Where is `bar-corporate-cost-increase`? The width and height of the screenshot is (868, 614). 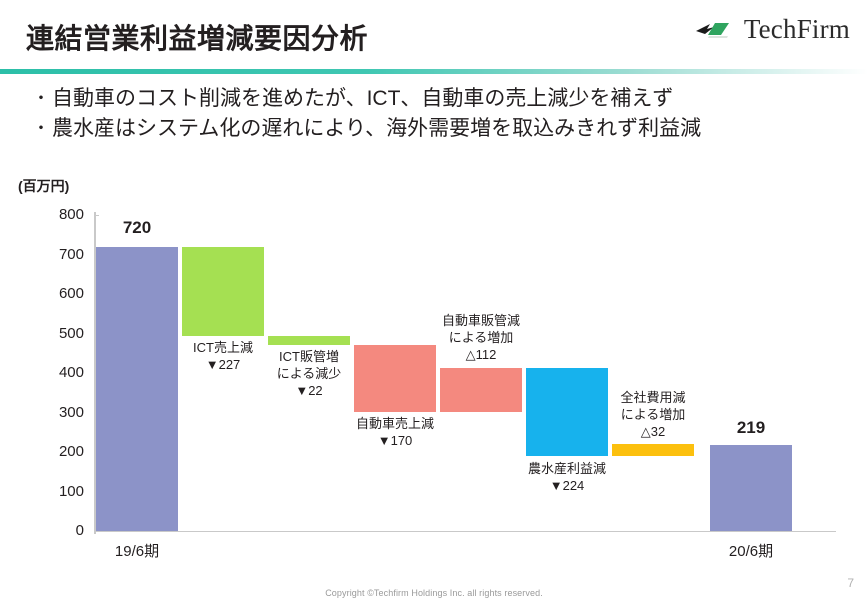 bar-corporate-cost-increase is located at coordinates (653, 450).